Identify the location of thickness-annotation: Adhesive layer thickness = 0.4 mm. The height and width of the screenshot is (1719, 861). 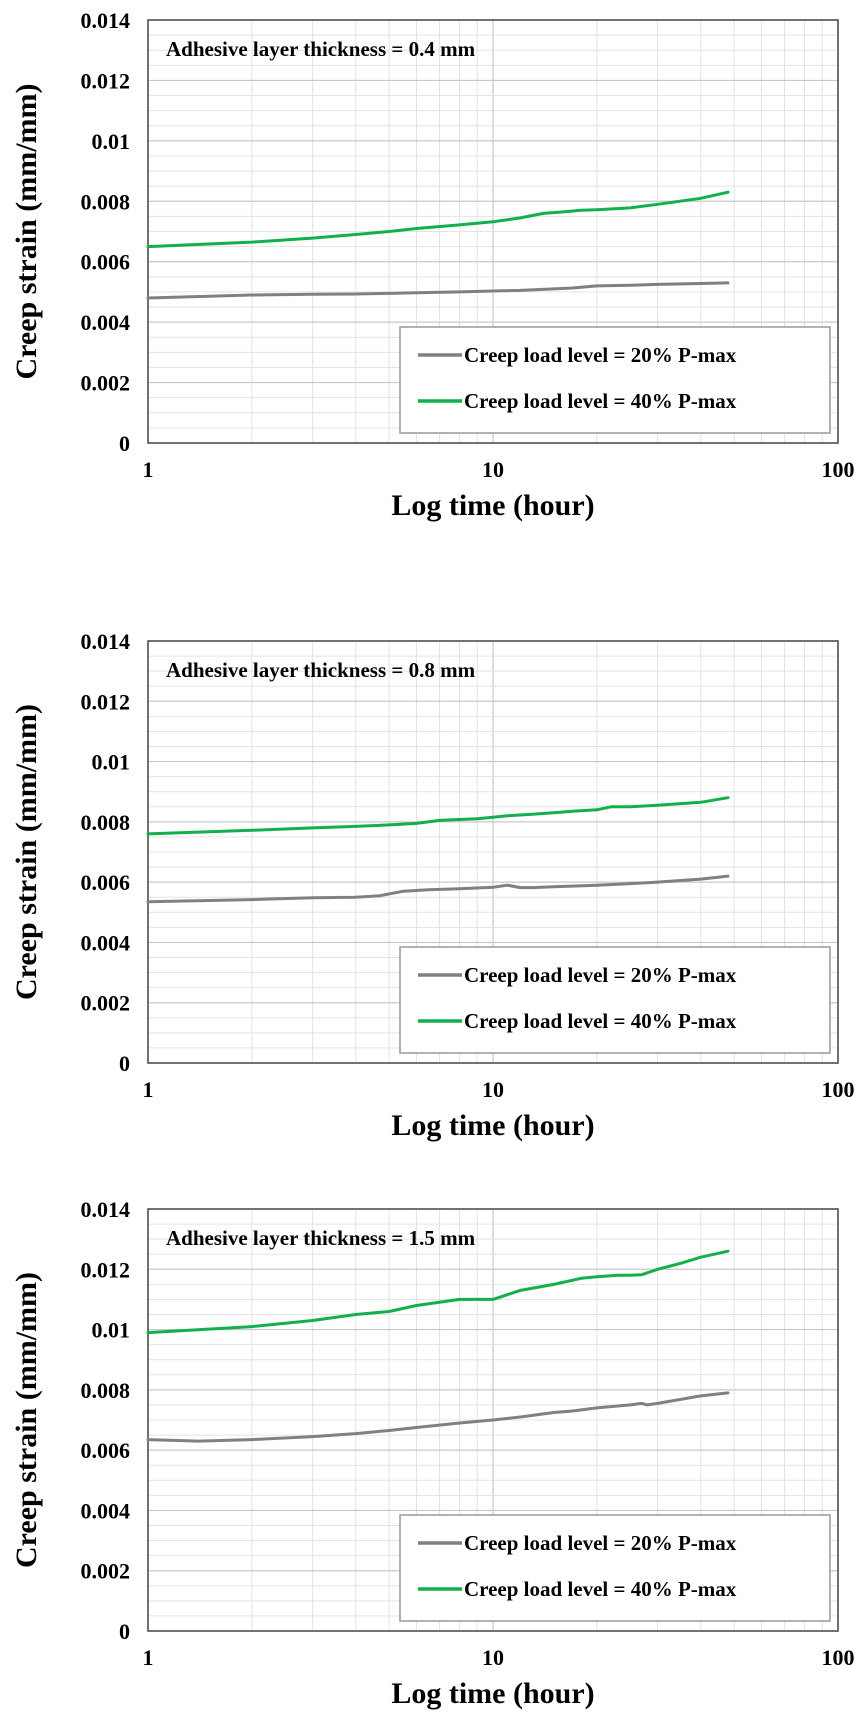
(321, 49).